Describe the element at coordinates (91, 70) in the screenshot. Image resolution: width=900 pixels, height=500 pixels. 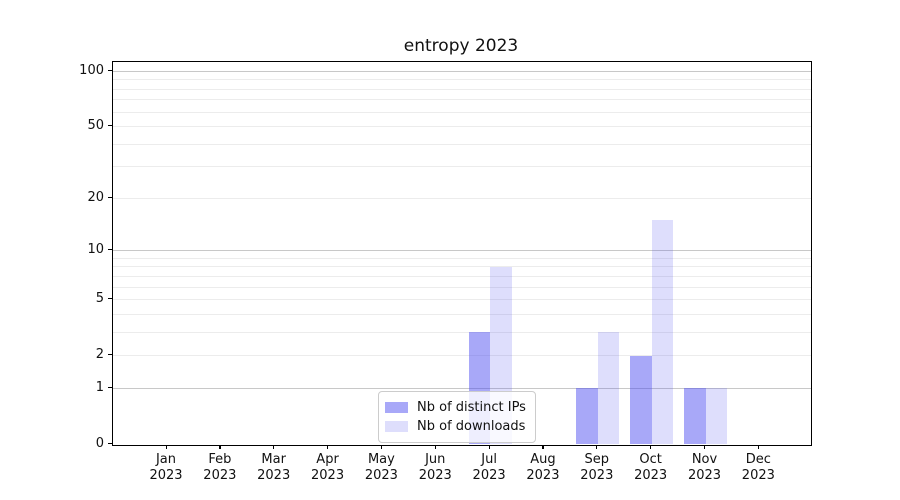
I see `y-axis-tick-label-100: 100` at that location.